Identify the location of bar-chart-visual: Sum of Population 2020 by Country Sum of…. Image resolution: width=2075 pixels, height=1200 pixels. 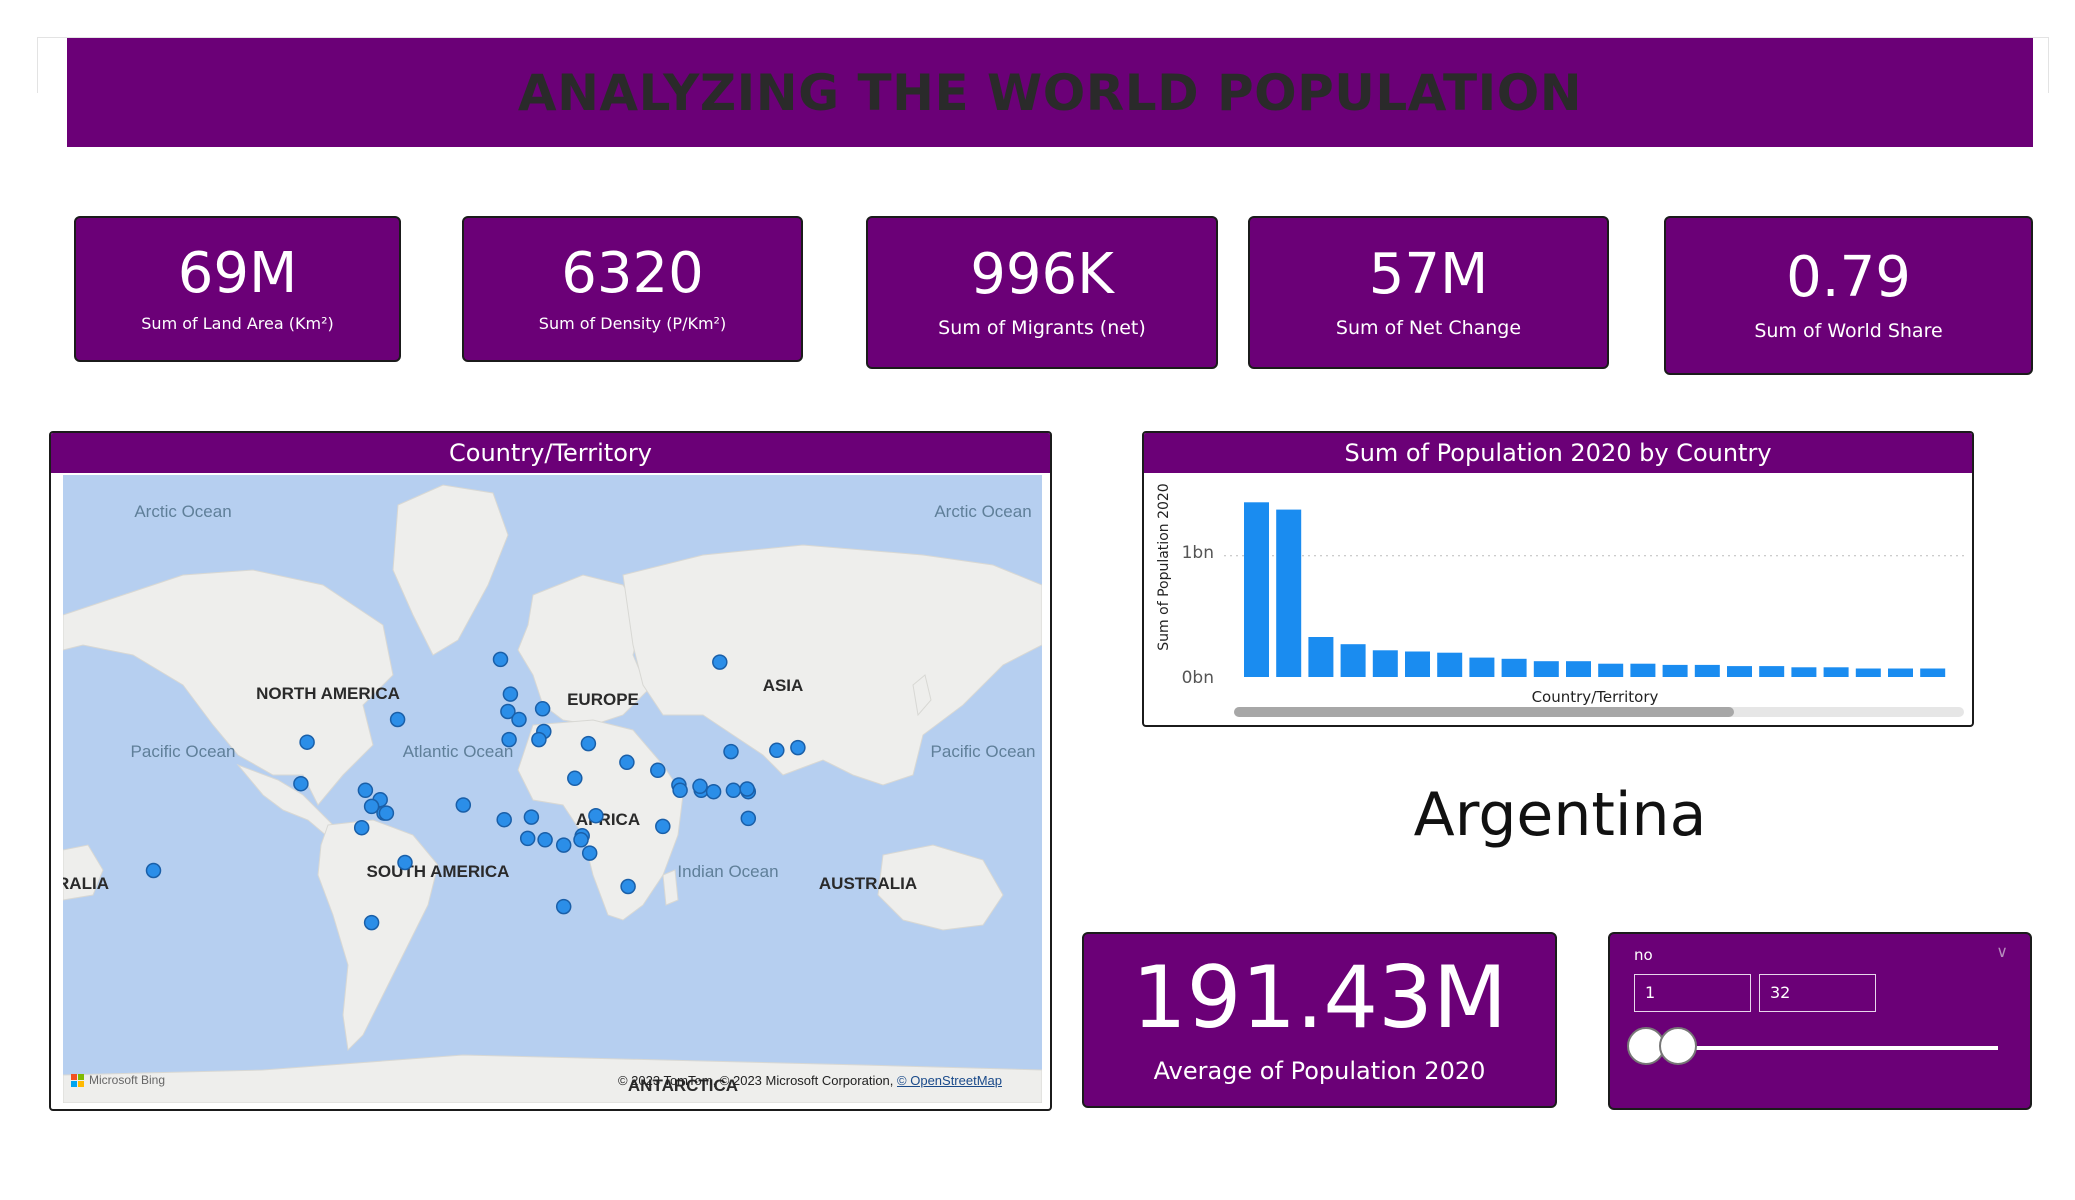
(1558, 579).